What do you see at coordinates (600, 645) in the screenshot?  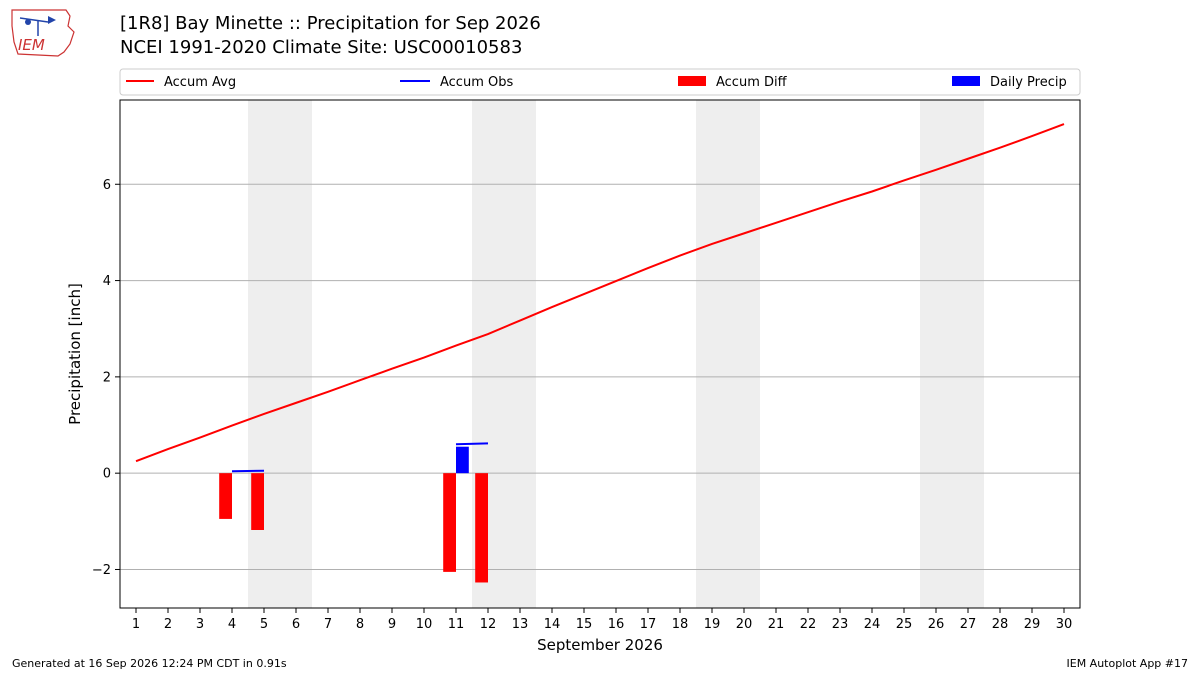 I see `x-axis-label: September 2026` at bounding box center [600, 645].